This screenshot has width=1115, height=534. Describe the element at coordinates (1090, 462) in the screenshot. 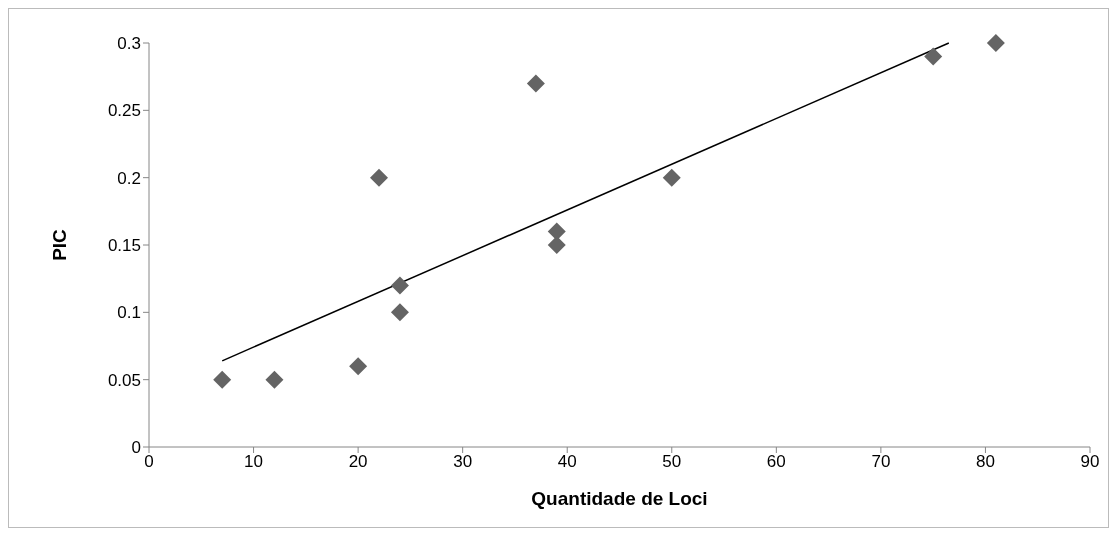

I see `x-tick-label: 90` at that location.